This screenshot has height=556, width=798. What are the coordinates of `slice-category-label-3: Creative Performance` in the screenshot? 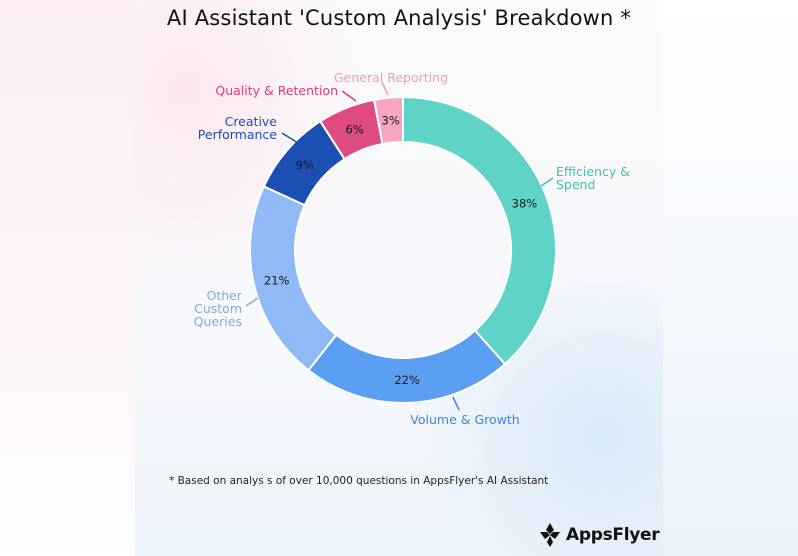 It's located at (238, 128).